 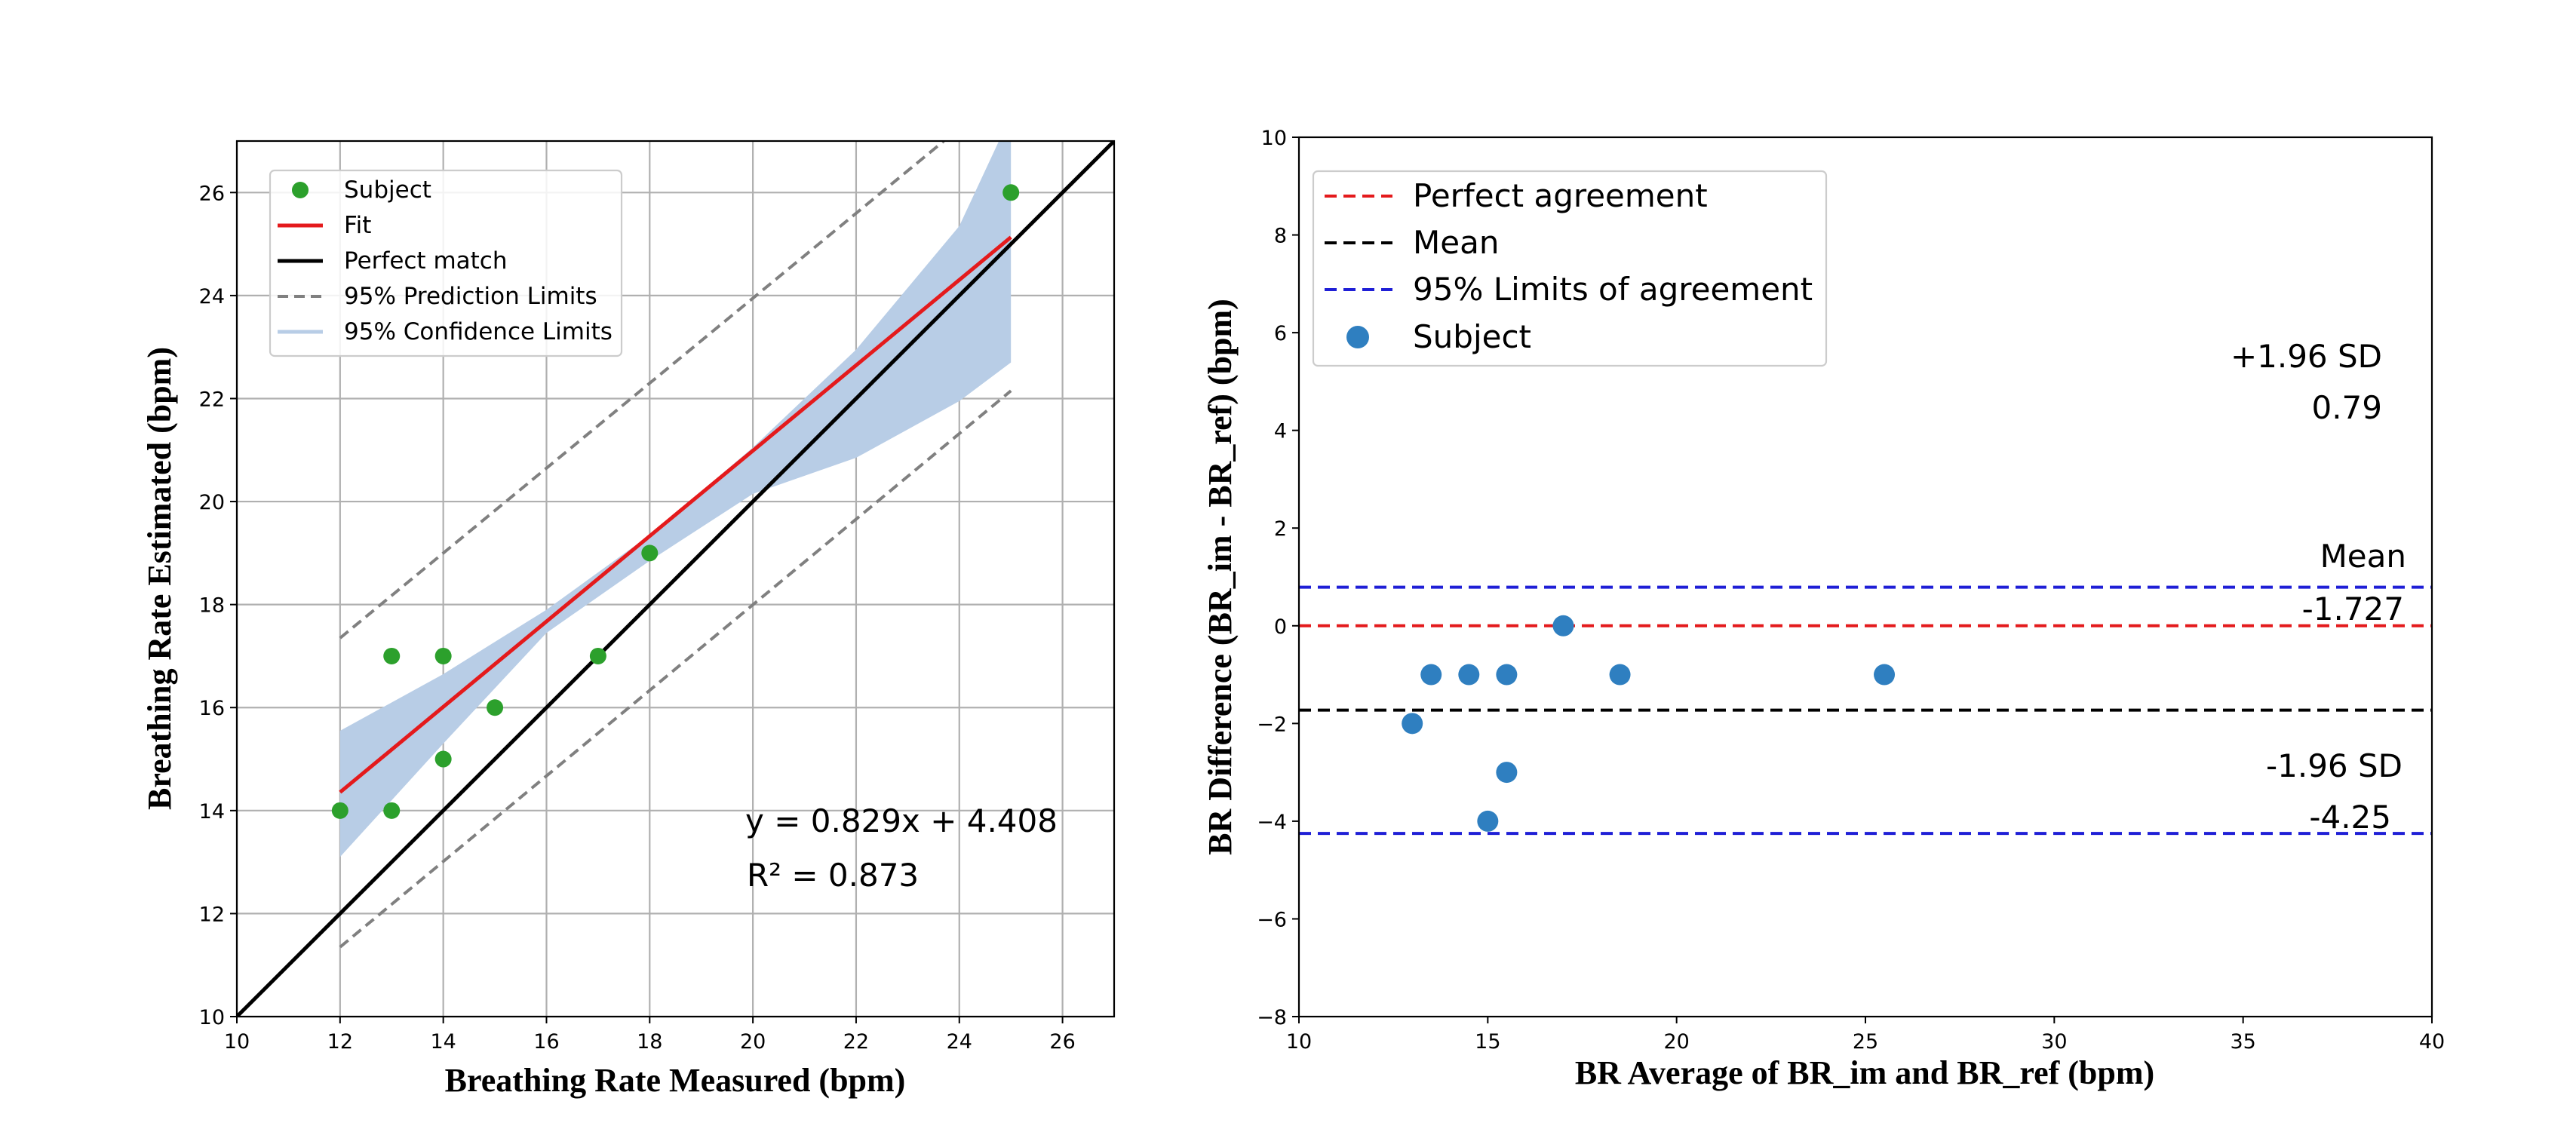 What do you see at coordinates (212, 503) in the screenshot?
I see `y-tick-label: 20` at bounding box center [212, 503].